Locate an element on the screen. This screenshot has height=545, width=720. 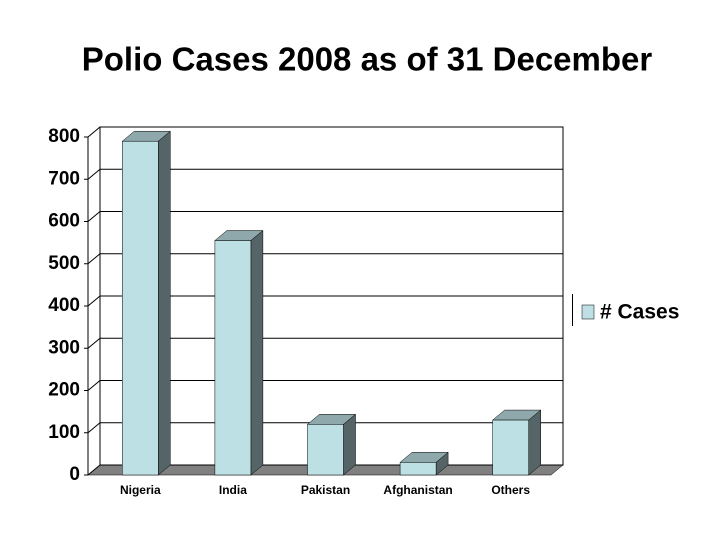
x-tick-label: Others is located at coordinates (510, 490).